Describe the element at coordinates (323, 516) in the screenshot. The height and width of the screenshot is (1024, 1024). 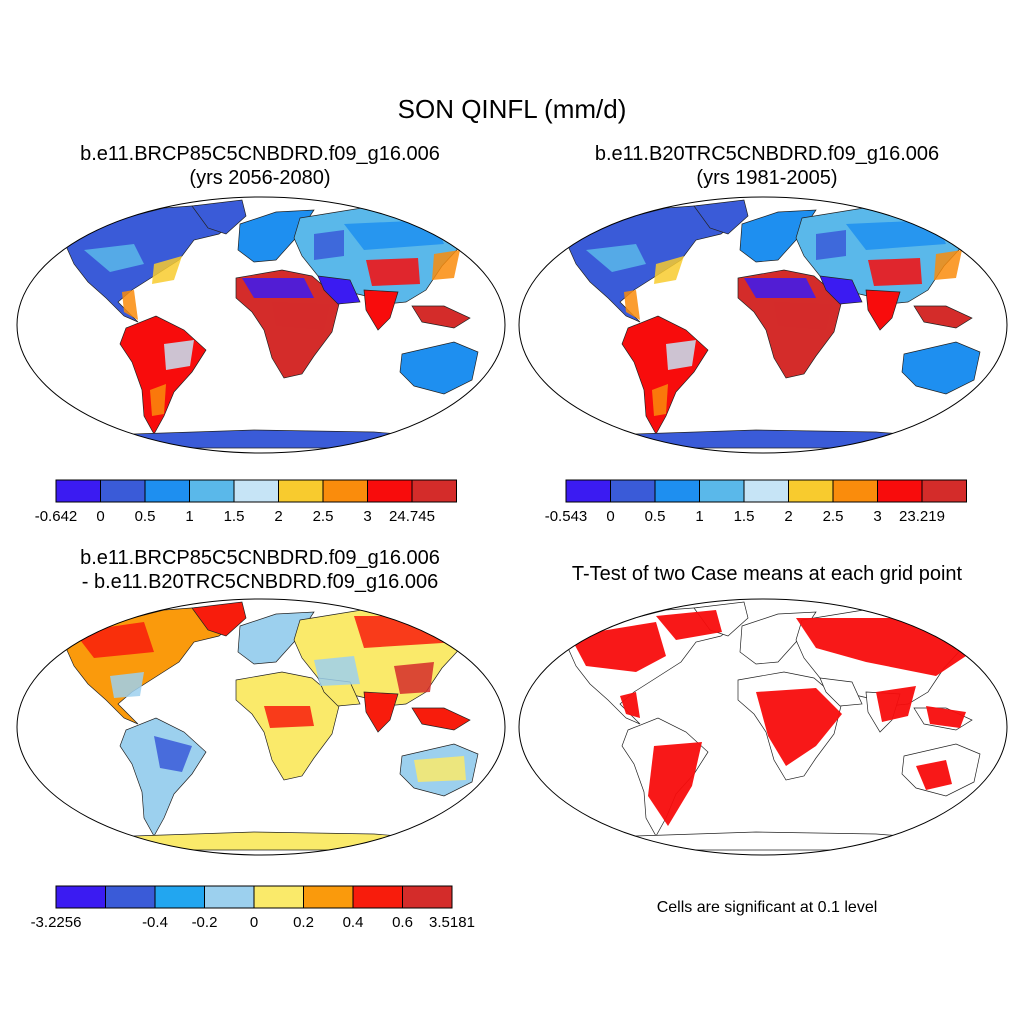
I see `colorbar-1-label-6: 2.5` at that location.